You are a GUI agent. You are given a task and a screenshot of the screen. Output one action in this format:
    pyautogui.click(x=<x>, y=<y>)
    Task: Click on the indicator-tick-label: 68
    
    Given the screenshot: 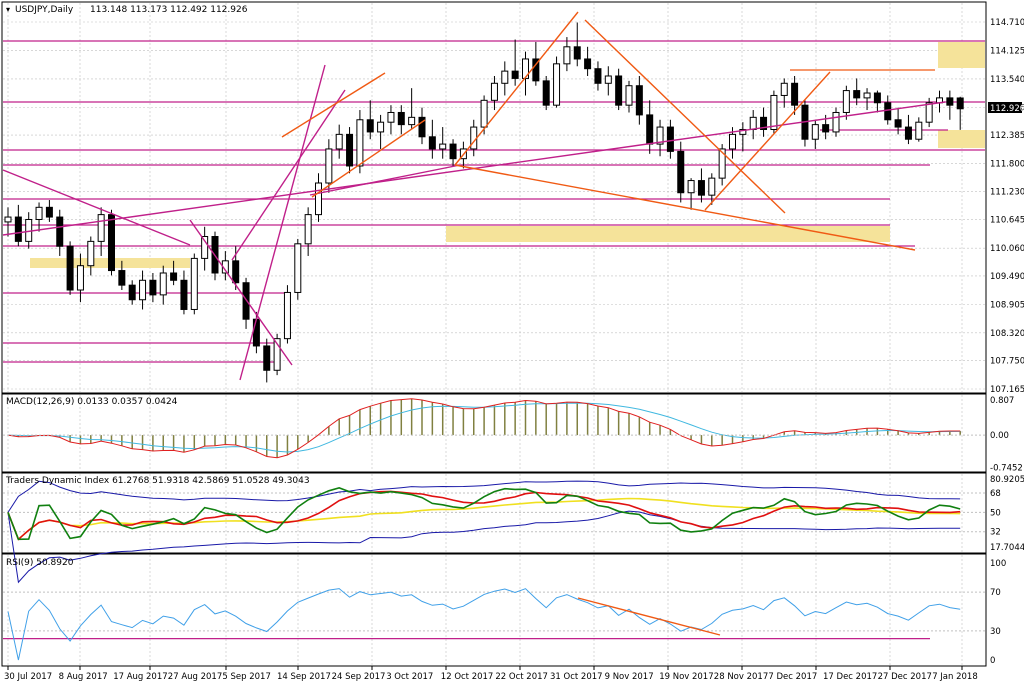 What is the action you would take?
    pyautogui.click(x=995, y=494)
    